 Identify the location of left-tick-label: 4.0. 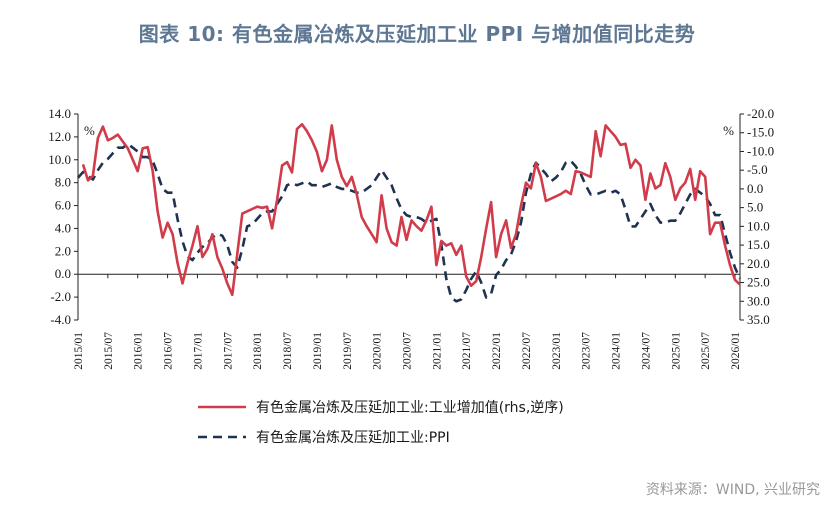
(63, 227).